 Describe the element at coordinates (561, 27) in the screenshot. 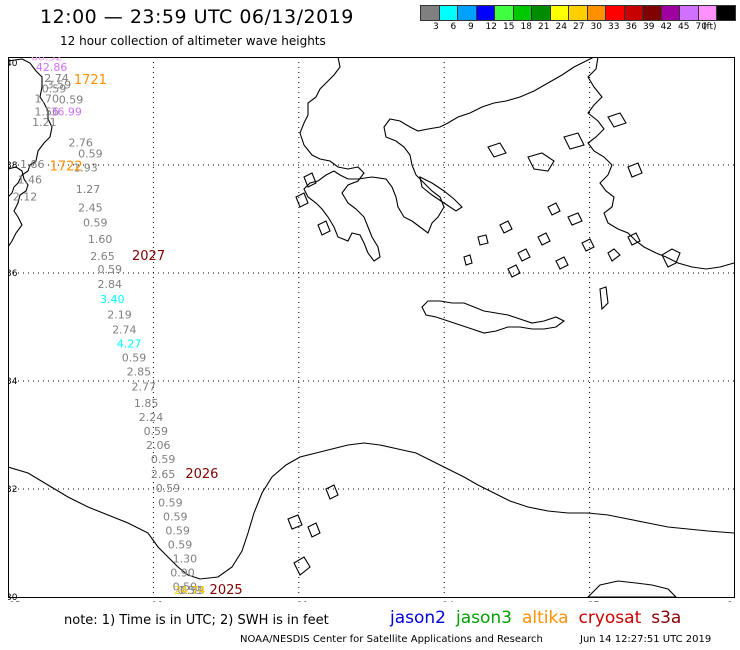

I see `color-scale-label: 24` at that location.